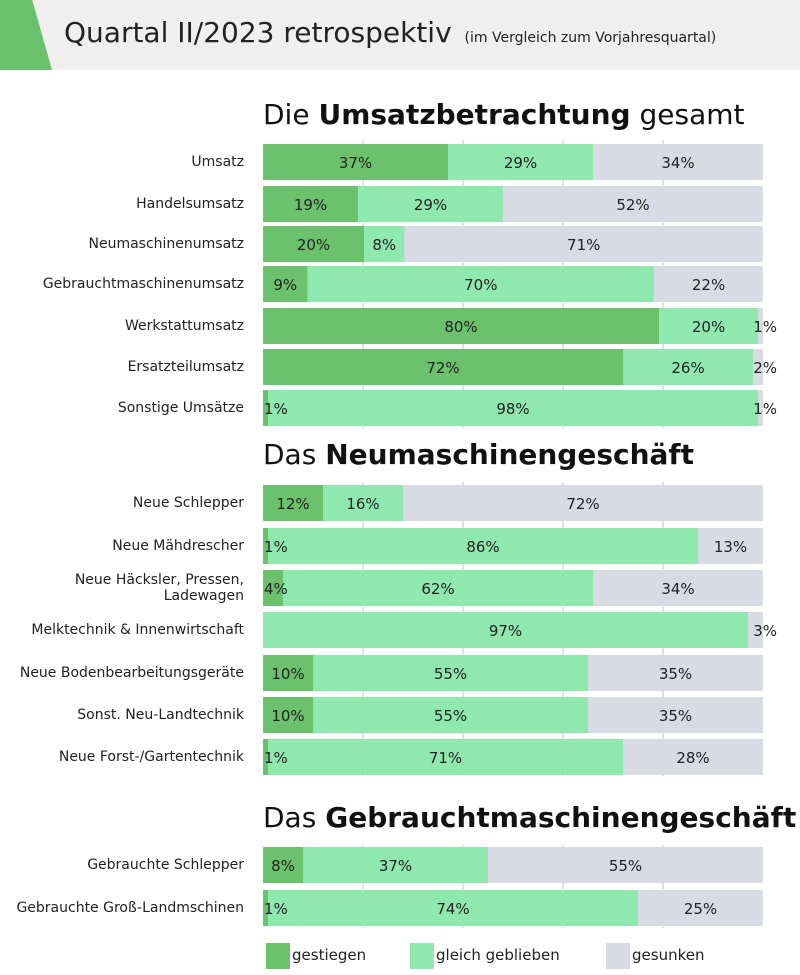 Image resolution: width=800 pixels, height=975 pixels. I want to click on row-label: Gebrauchtmaschinenumsatz, so click(143, 284).